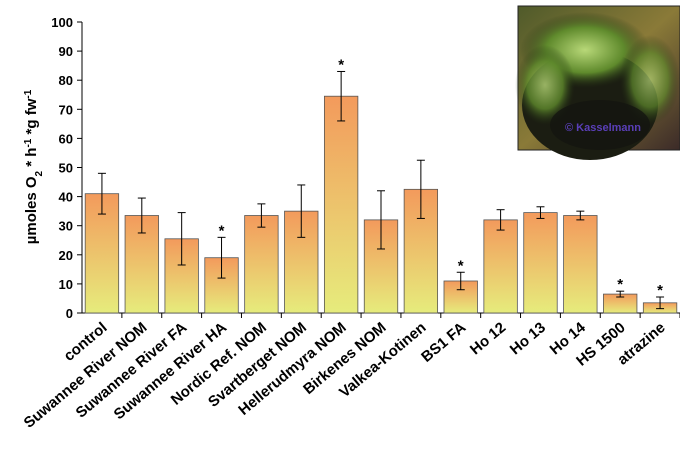 This screenshot has width=680, height=454. What do you see at coordinates (528, 338) in the screenshot?
I see `x-tick-label: Ho 13` at bounding box center [528, 338].